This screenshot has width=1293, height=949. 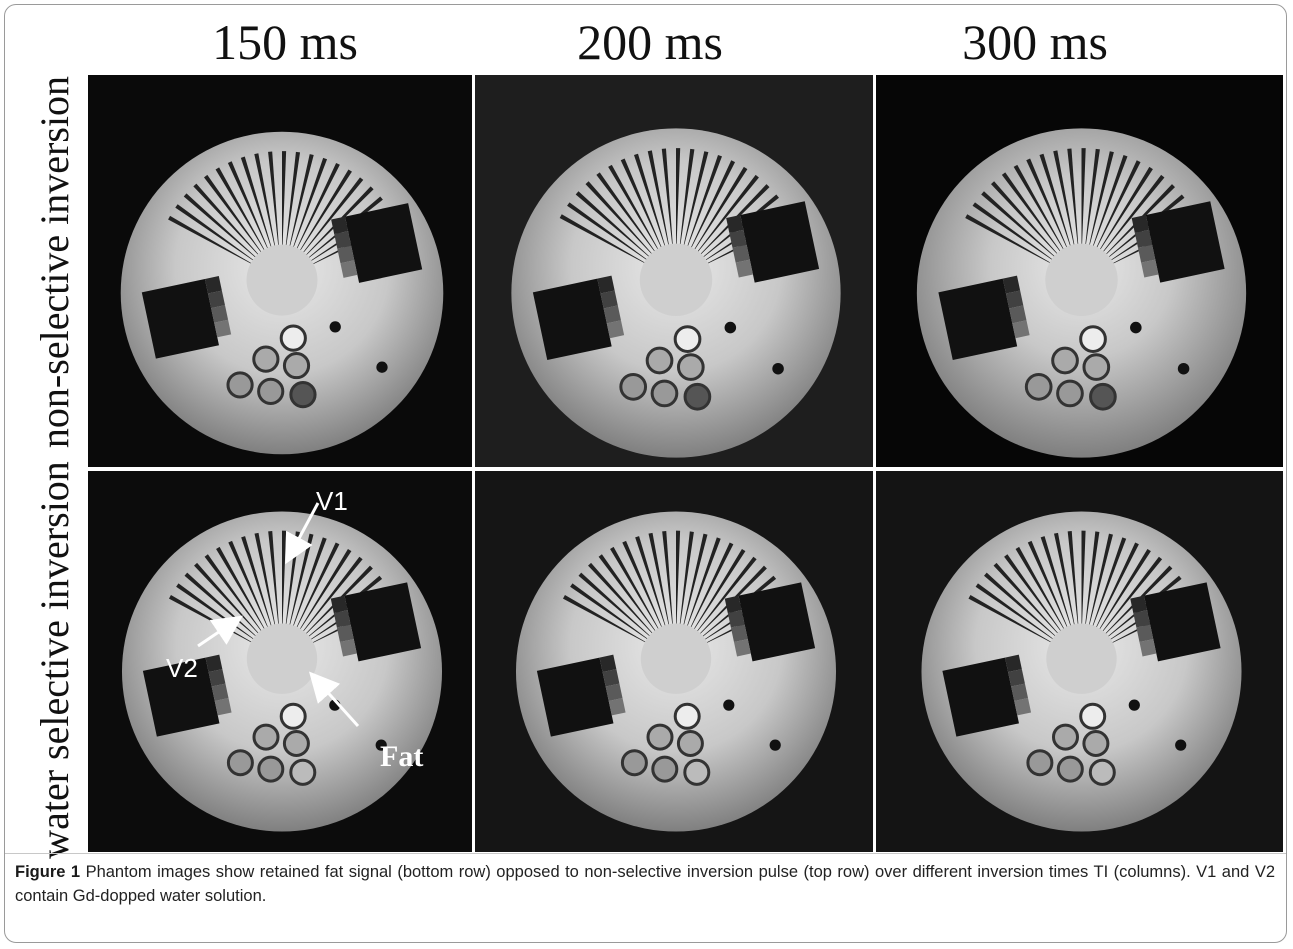 I want to click on phantom-panel-bottom-300ms, so click(x=1079, y=661).